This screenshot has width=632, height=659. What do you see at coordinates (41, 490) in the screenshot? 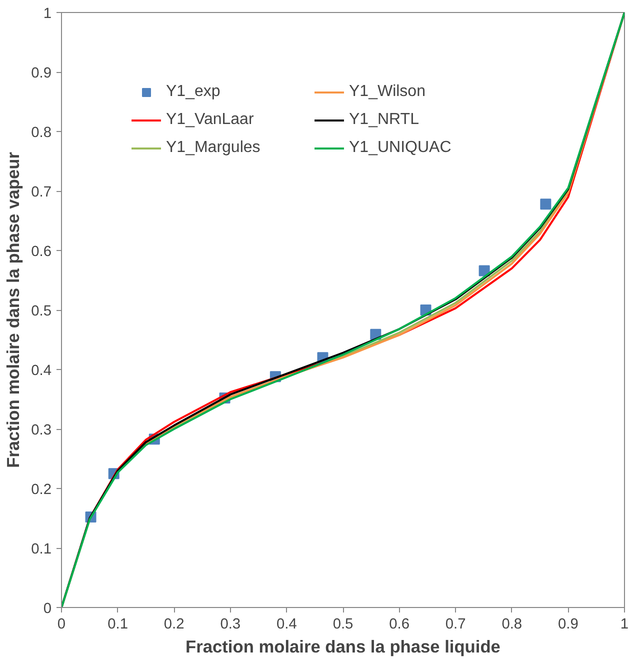
I see `y-tick-label: 0.2` at bounding box center [41, 490].